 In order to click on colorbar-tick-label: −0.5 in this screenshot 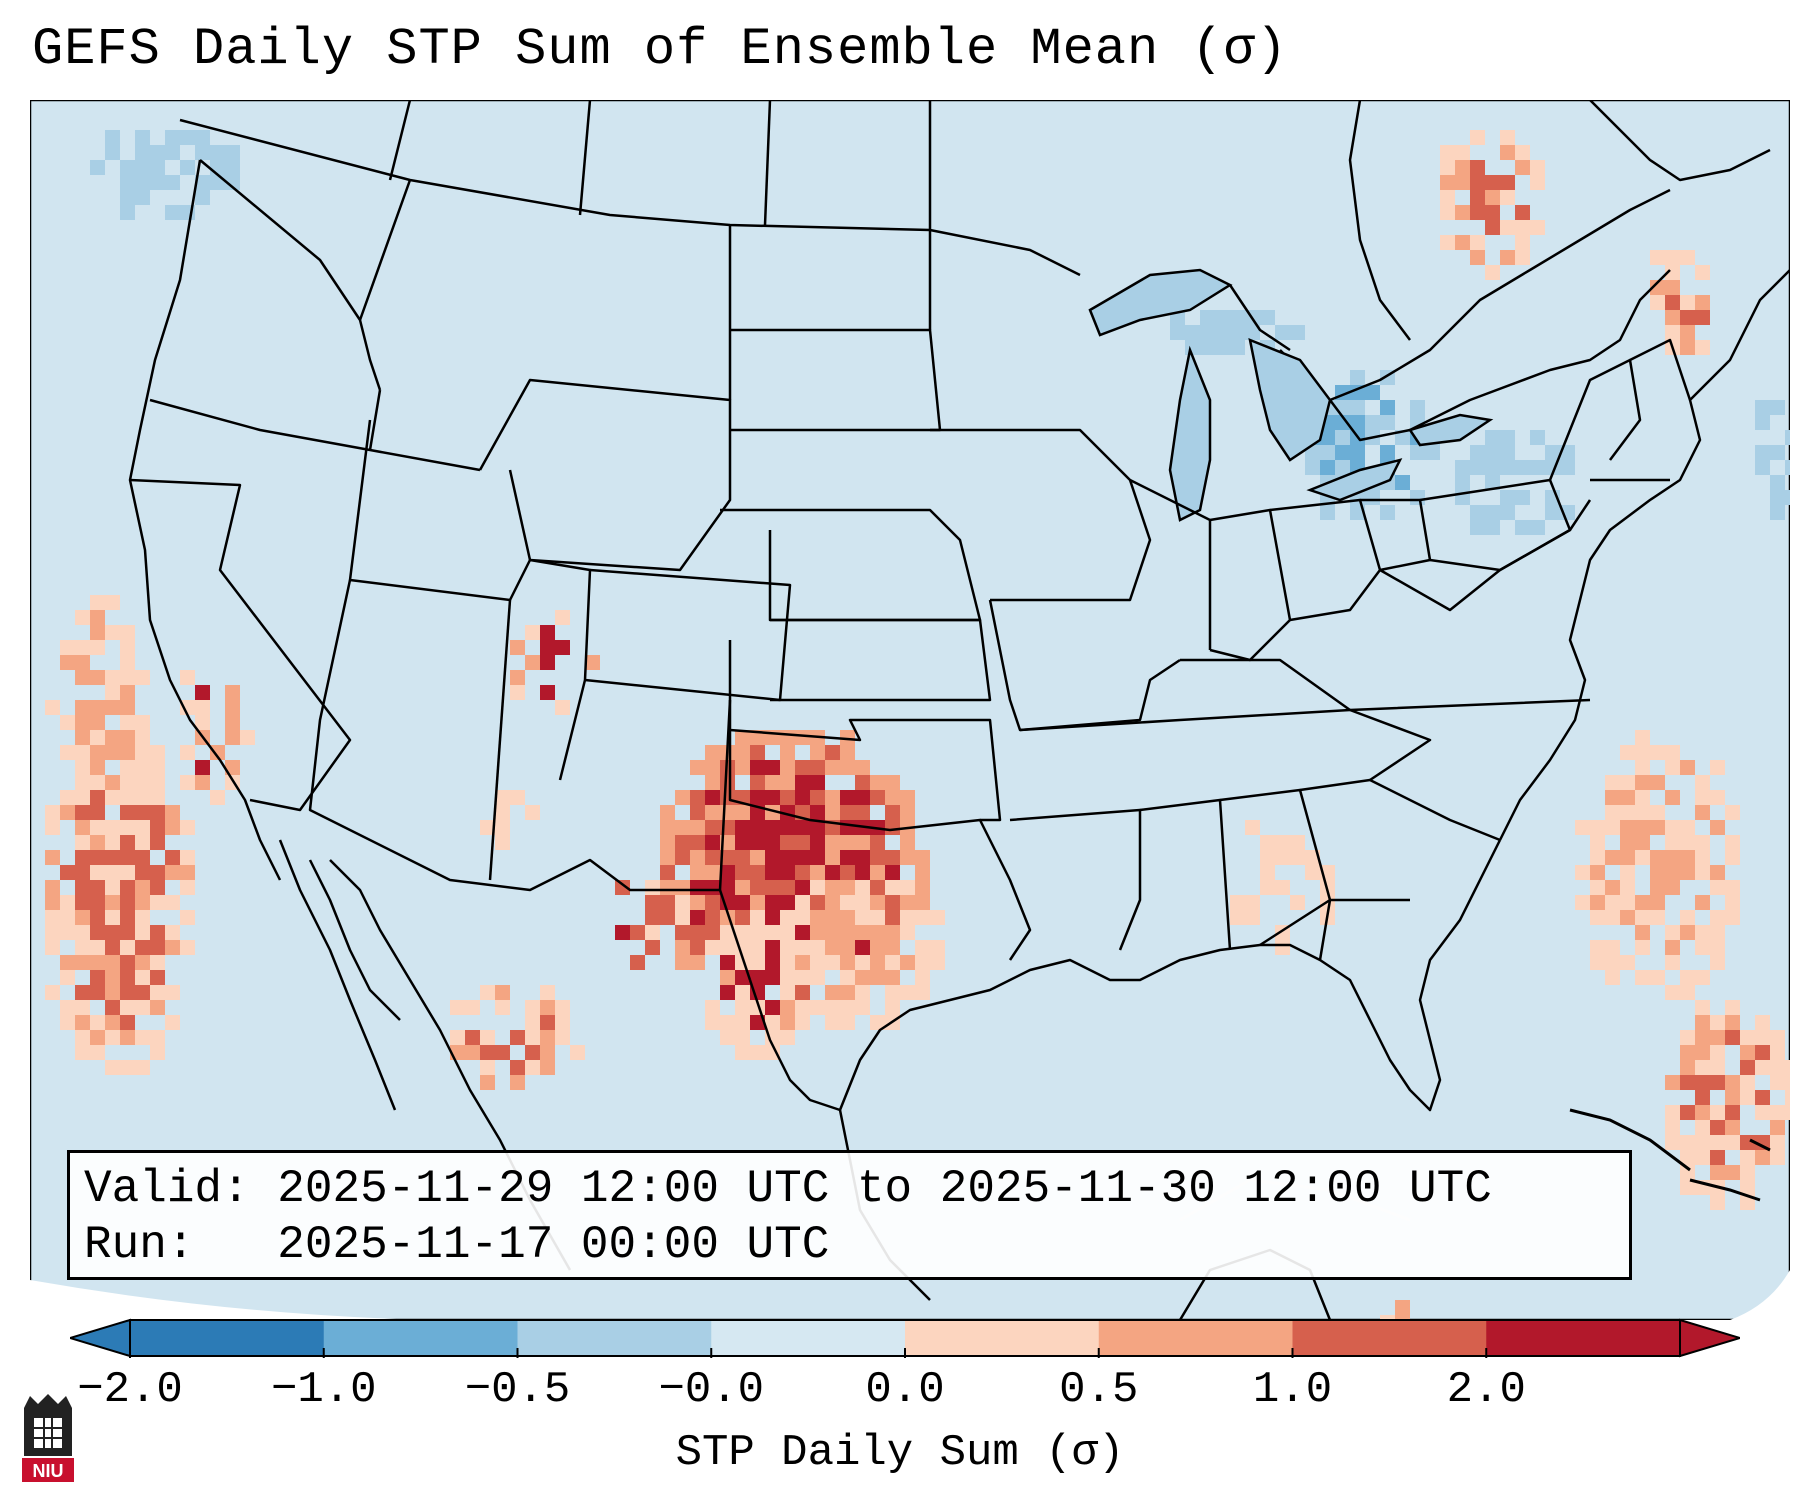, I will do `click(517, 1390)`.